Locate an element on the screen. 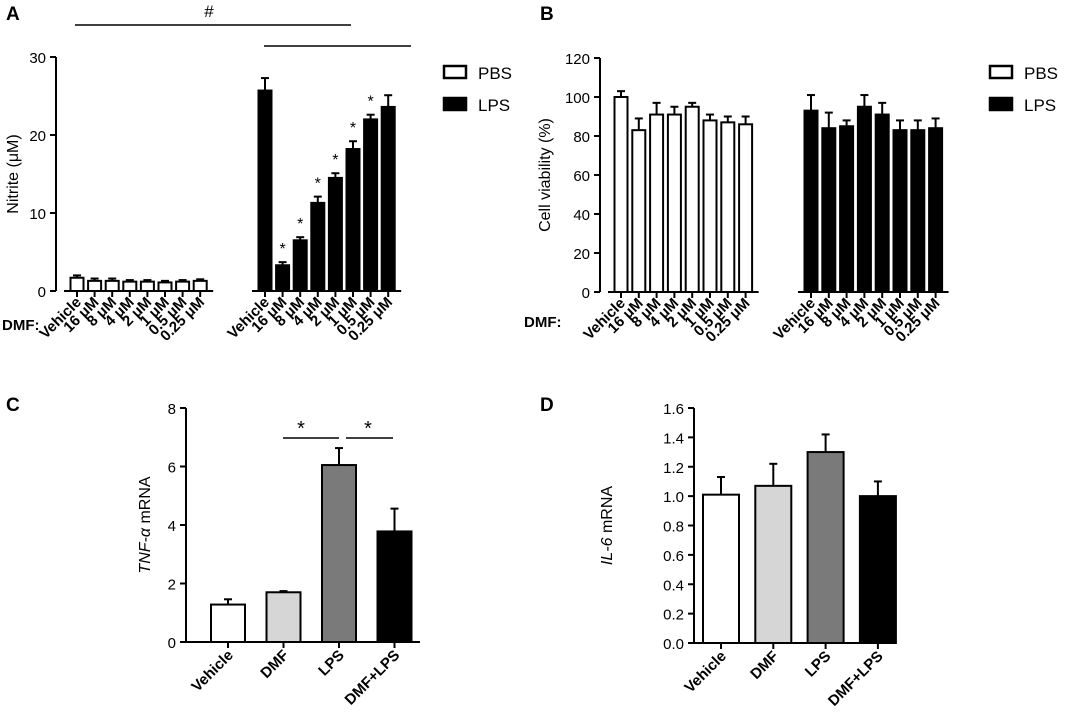 The image size is (1065, 727). panel-b-legend-swatch-lps is located at coordinates (1001, 104).